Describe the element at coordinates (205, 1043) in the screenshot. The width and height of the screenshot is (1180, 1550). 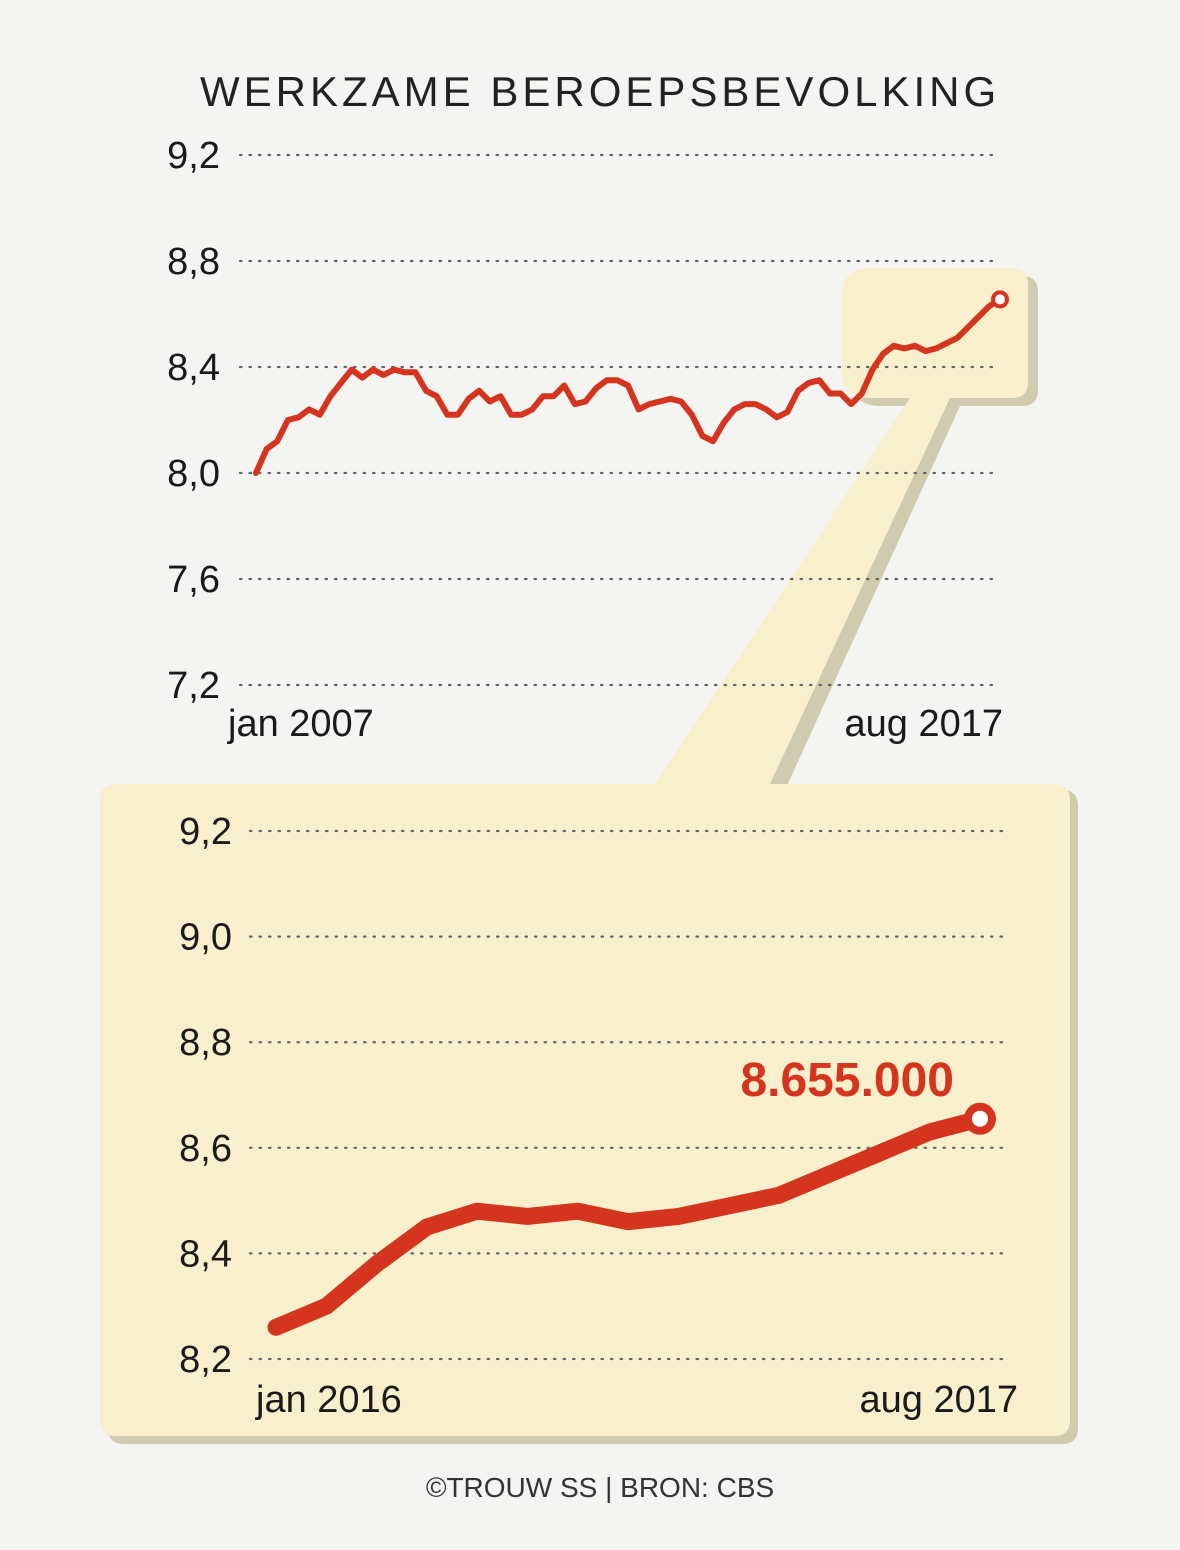
I see `bot-y-tick-label: 8,8` at that location.